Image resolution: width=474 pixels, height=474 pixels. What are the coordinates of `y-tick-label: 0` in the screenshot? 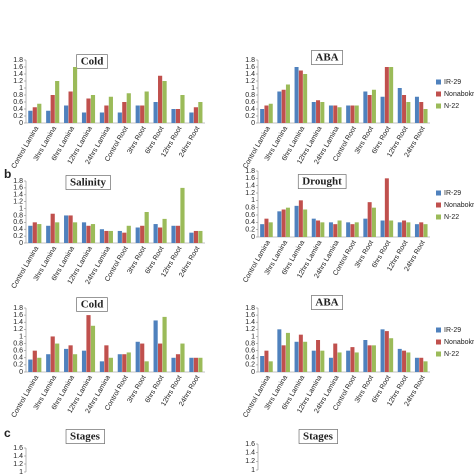 It's located at (21, 372).